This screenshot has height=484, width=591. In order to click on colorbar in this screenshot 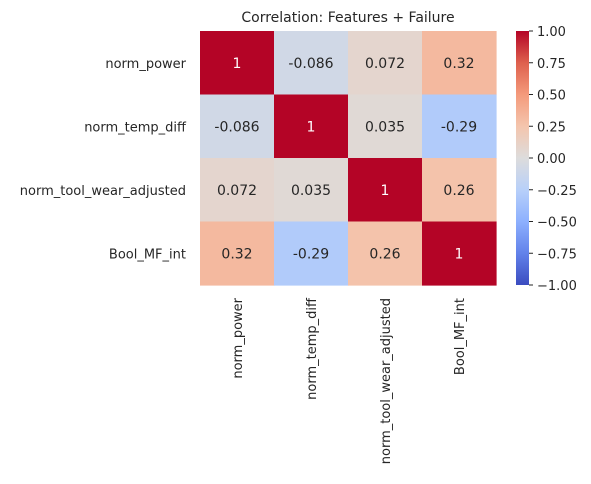, I will do `click(522, 158)`.